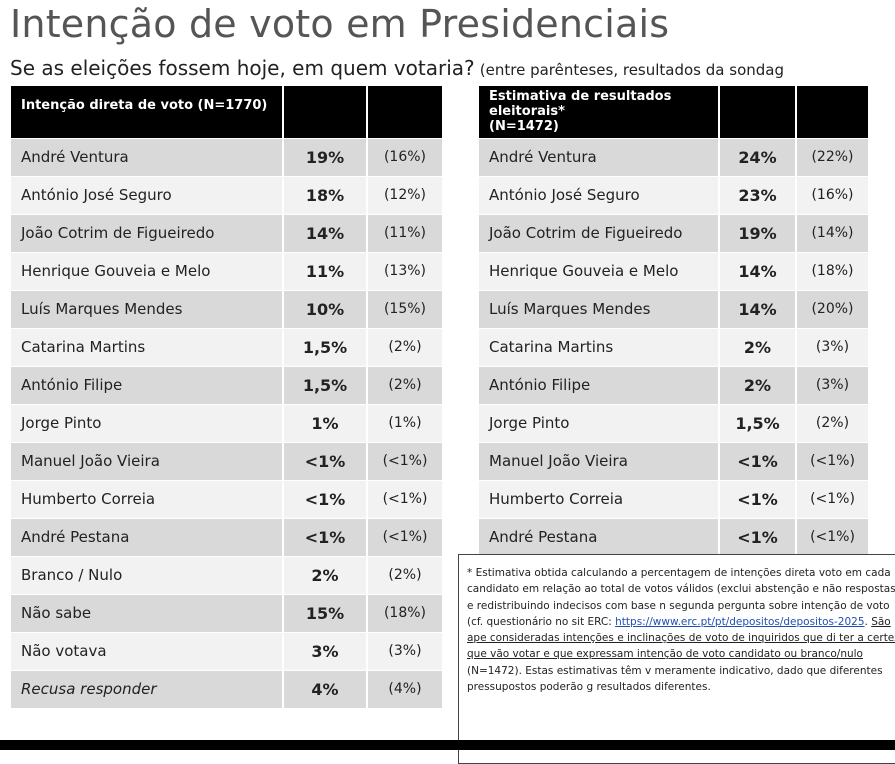 The width and height of the screenshot is (895, 764). Describe the element at coordinates (226, 460) in the screenshot. I see `direct-vote-row: Manuel João Vieira <1% (<1%)` at that location.